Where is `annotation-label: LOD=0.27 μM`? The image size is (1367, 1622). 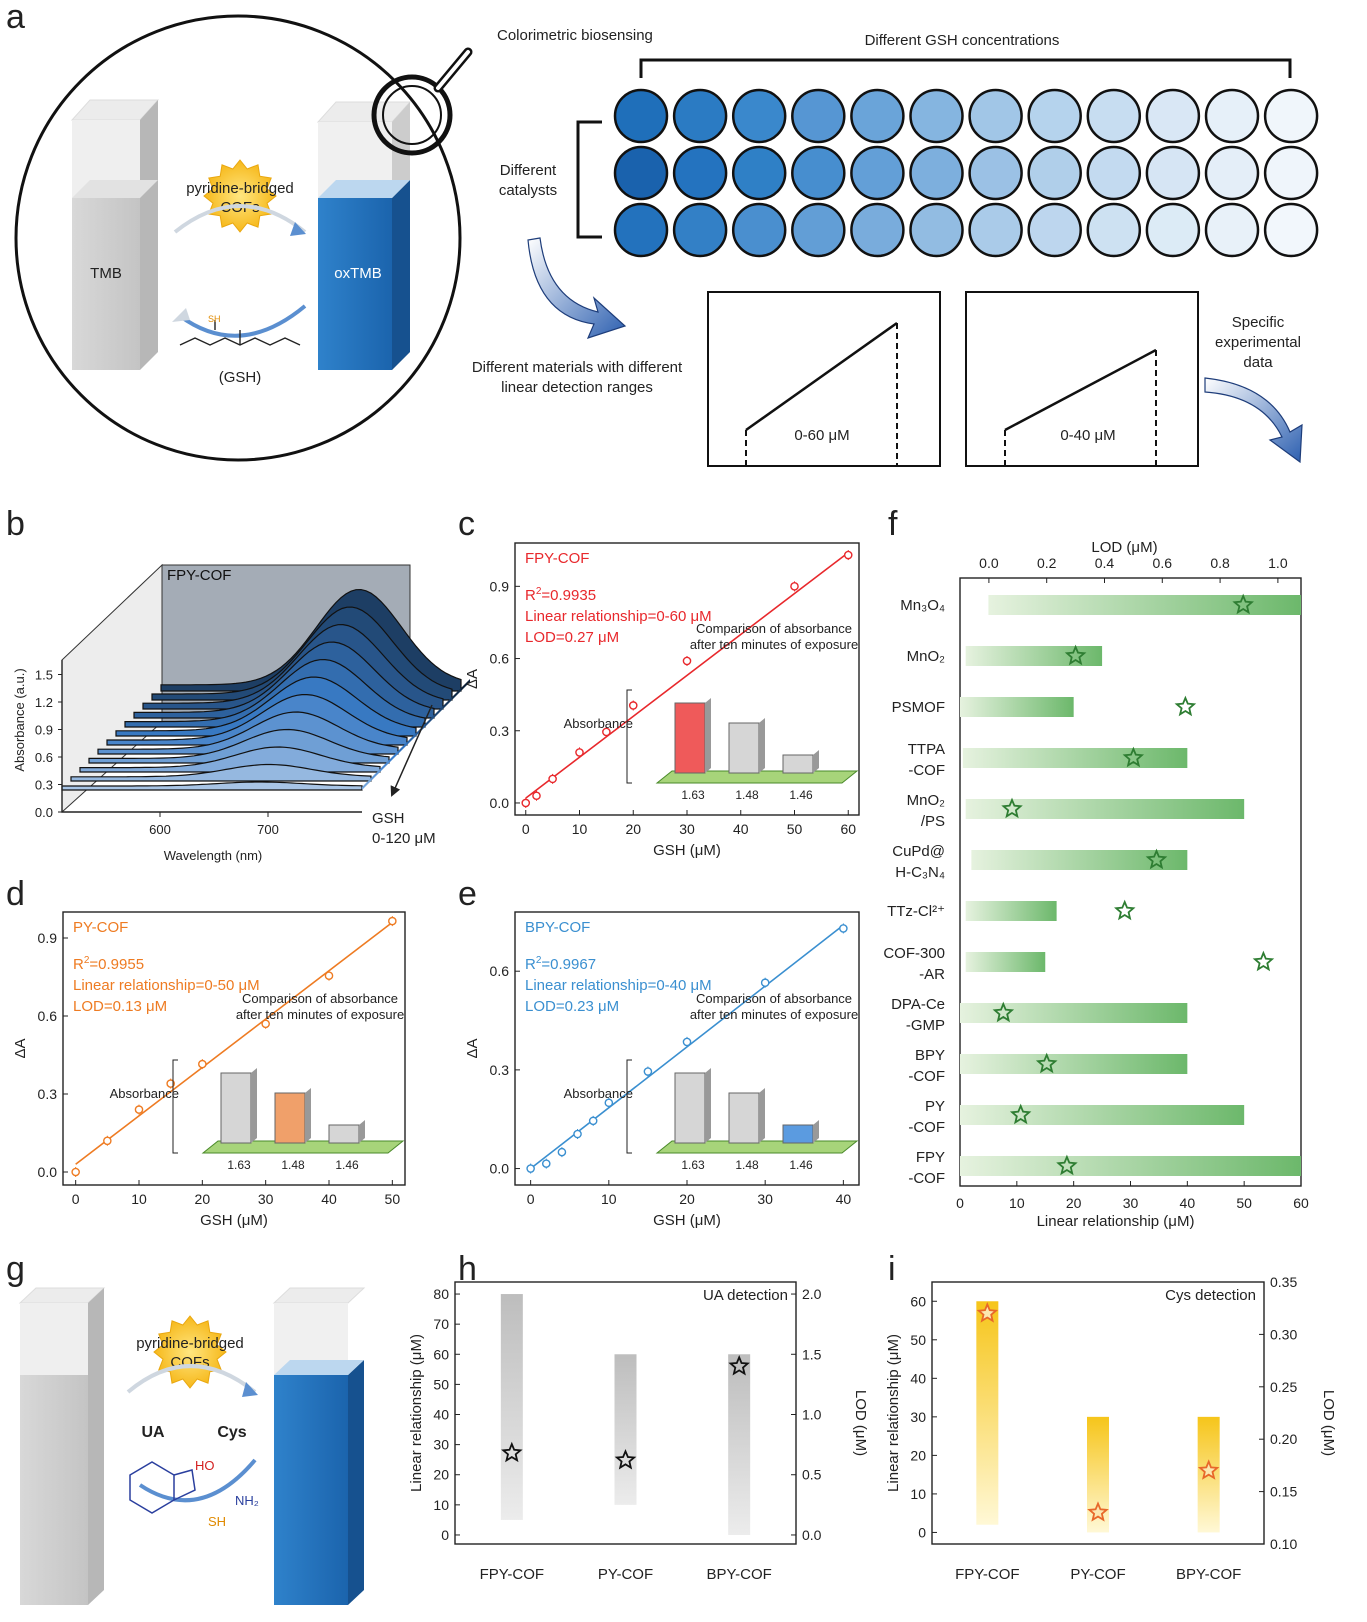
annotation-label: LOD=0.27 μM is located at coordinates (572, 637).